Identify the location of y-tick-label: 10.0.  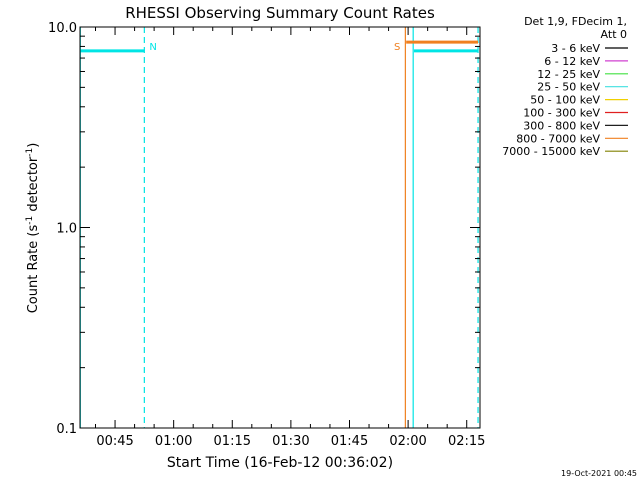
(62, 28).